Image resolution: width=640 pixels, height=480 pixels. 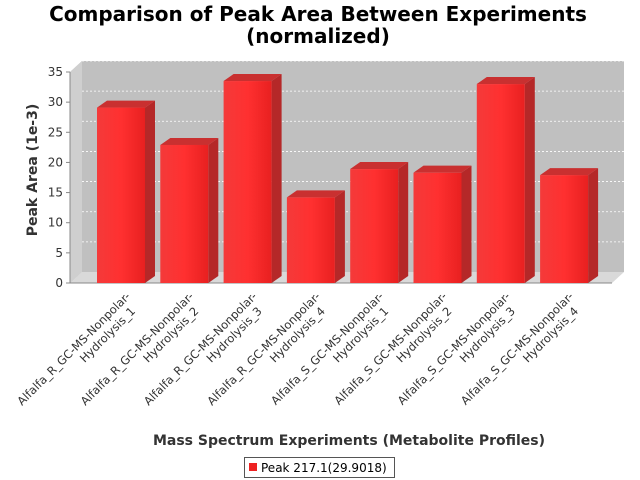 I want to click on y-tick-label: 0, so click(x=59, y=283).